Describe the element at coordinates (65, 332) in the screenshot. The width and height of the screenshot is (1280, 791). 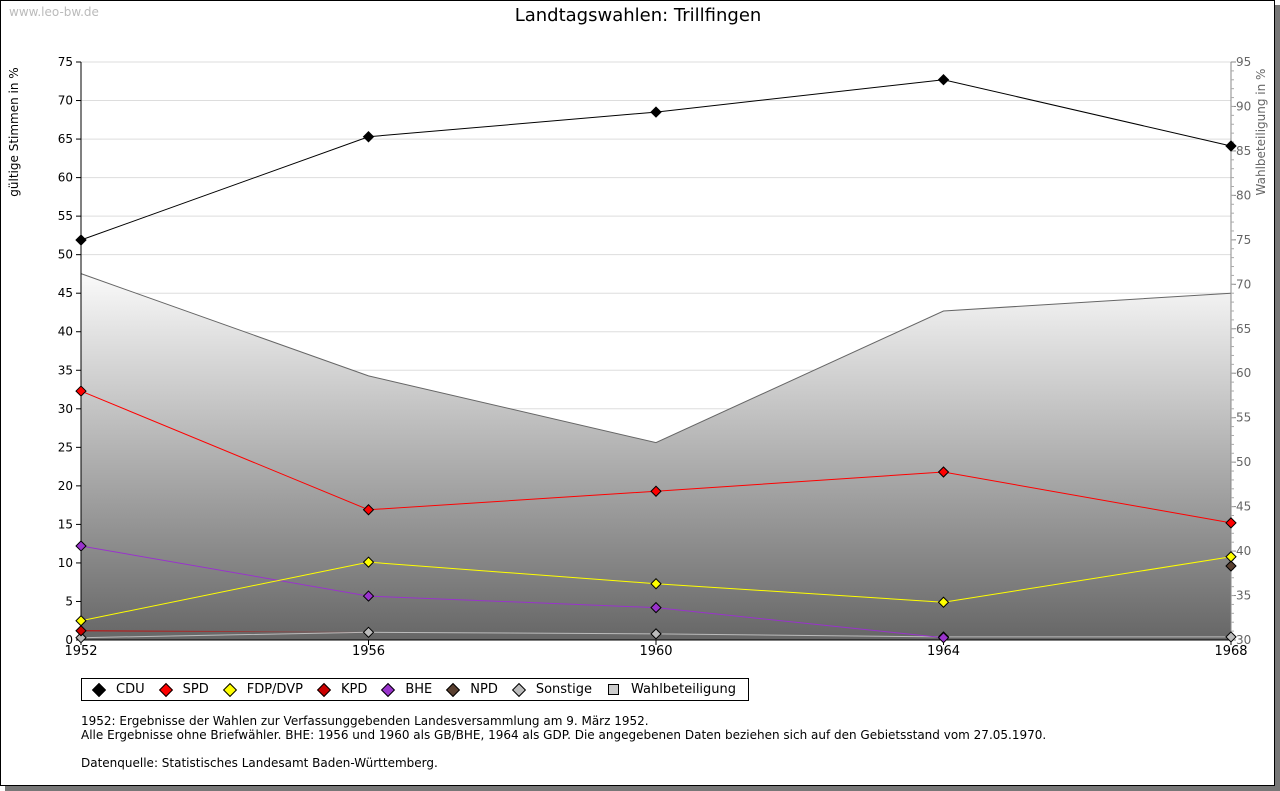
I see `y-tick-label: 40` at that location.